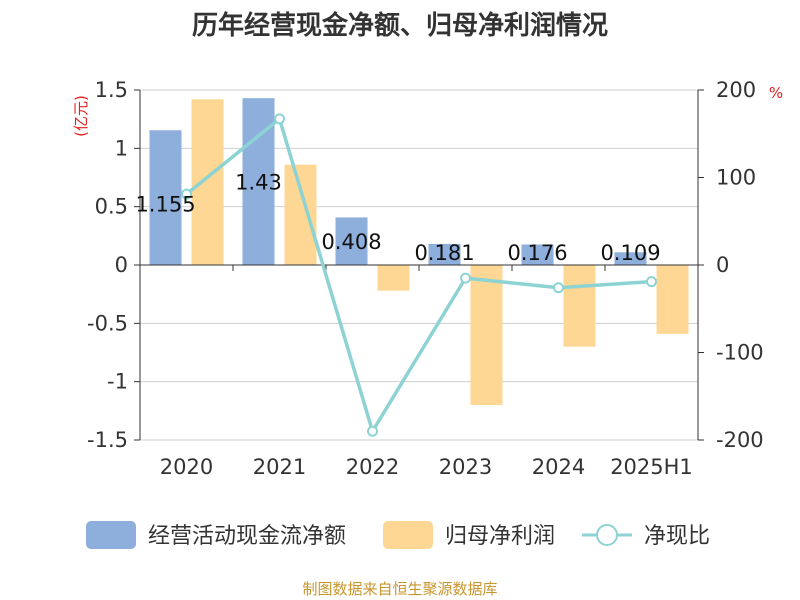 The height and width of the screenshot is (600, 800). Describe the element at coordinates (722, 265) in the screenshot. I see `right-tick-label: 0` at that location.